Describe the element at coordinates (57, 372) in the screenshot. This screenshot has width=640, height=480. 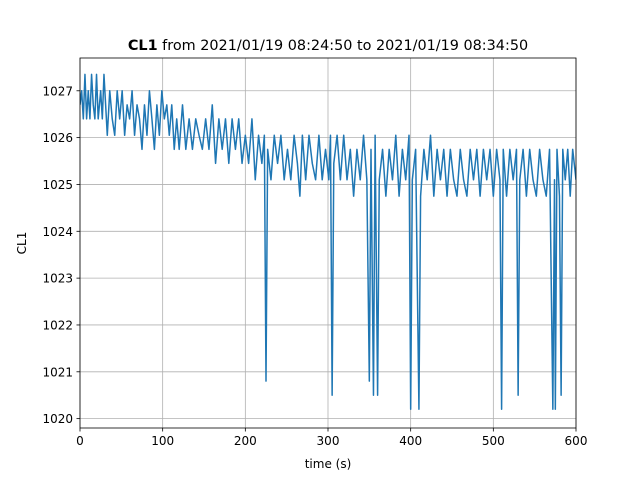
I see `y-tick-label: 1021` at that location.